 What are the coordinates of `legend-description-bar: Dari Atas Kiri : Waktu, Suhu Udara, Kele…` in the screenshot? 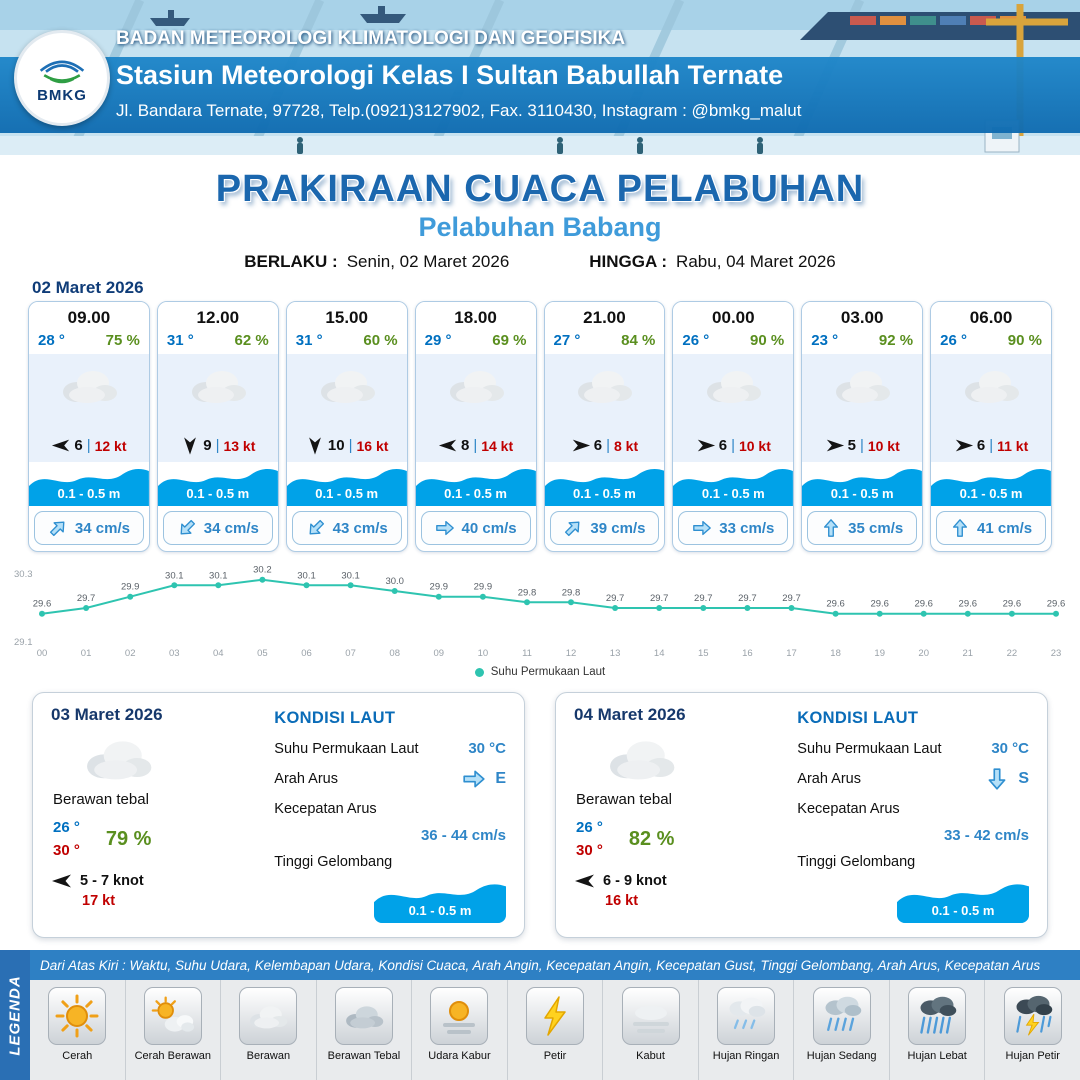 It's located at (555, 965).